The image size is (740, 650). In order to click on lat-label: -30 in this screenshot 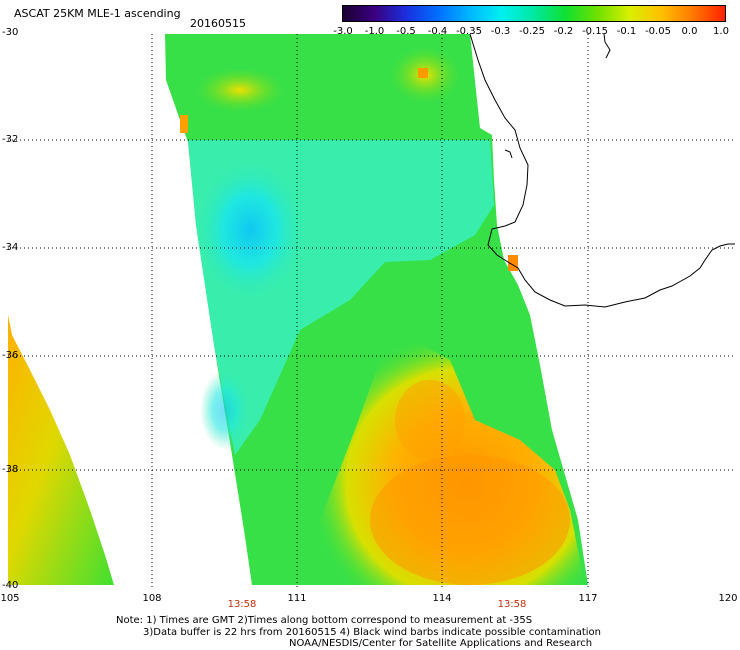, I will do `click(10, 32)`.